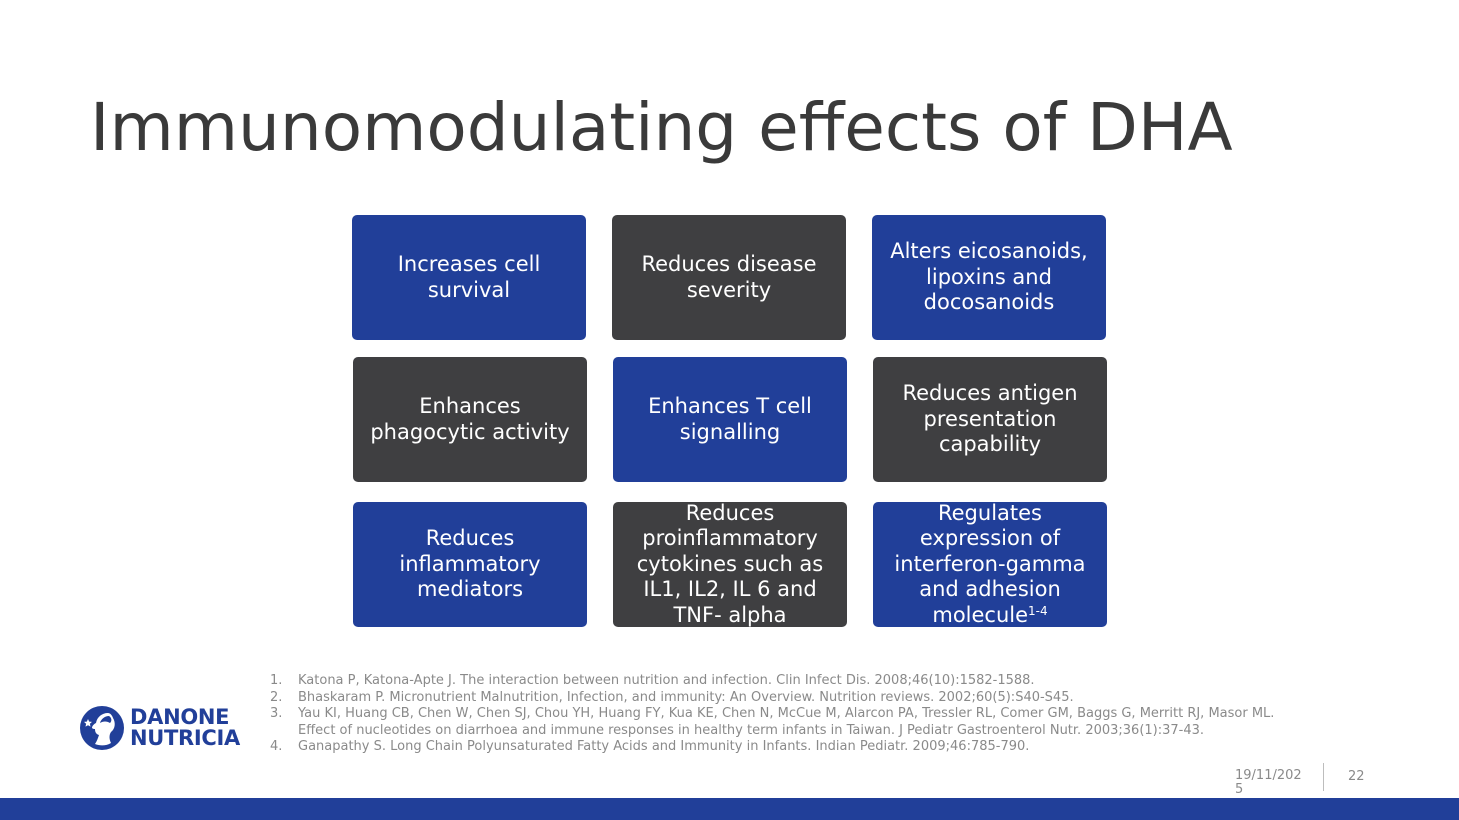 The image size is (1459, 820). Describe the element at coordinates (1323, 777) in the screenshot. I see `footer-divider` at that location.